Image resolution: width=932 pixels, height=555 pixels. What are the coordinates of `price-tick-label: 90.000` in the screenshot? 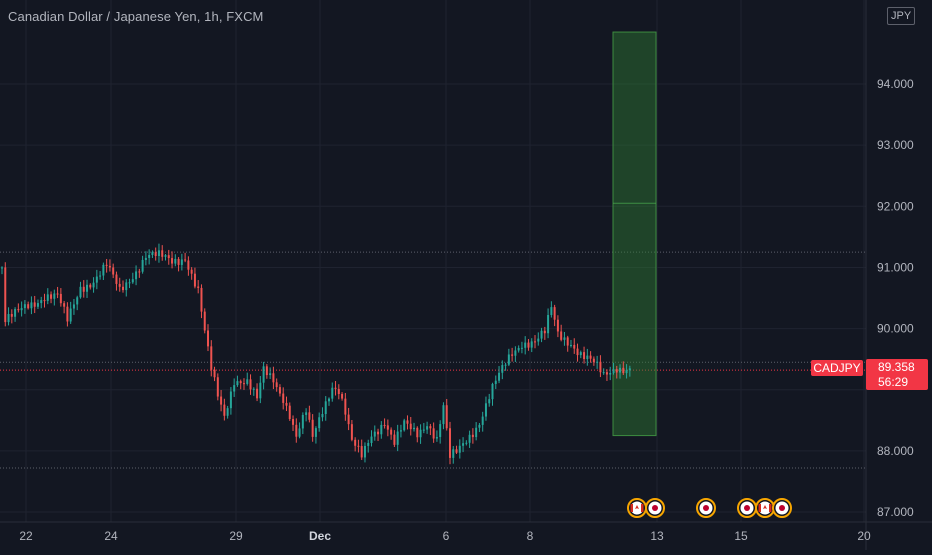 It's located at (895, 329).